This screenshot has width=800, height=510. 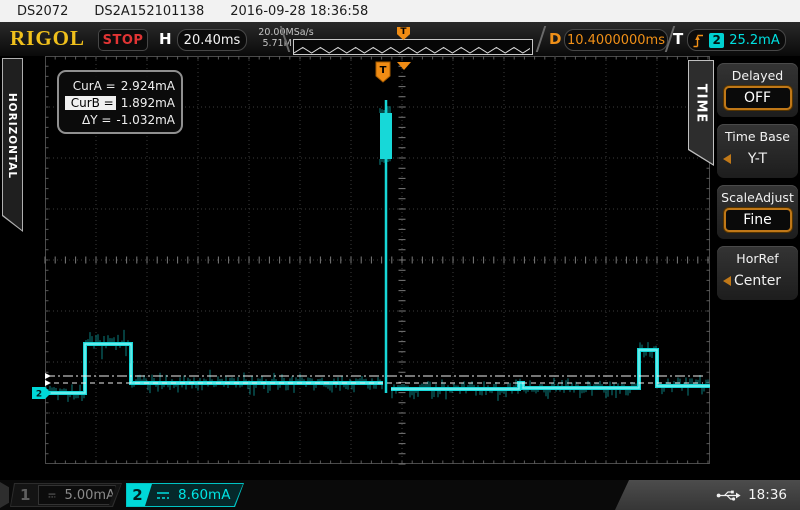 I want to click on header-divider, so click(x=541, y=39).